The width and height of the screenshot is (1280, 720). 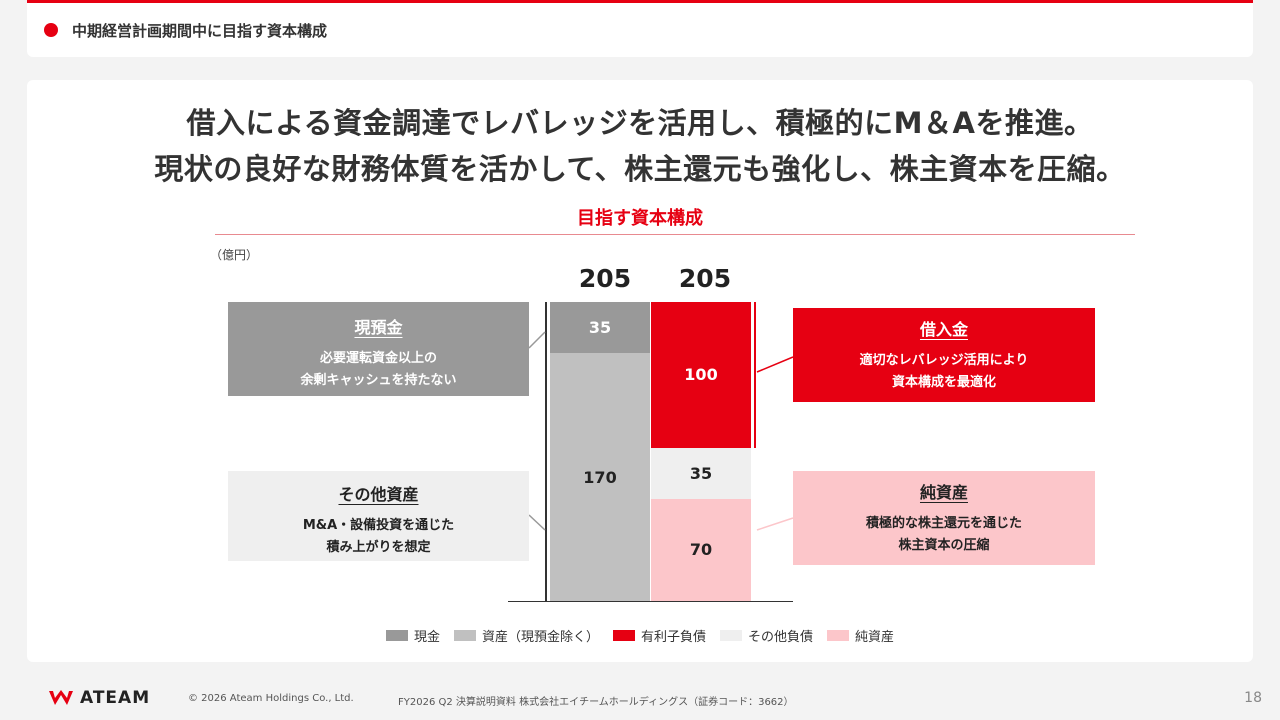 What do you see at coordinates (943, 382) in the screenshot?
I see `callout-debt-line-2: 資本構成を最適化` at bounding box center [943, 382].